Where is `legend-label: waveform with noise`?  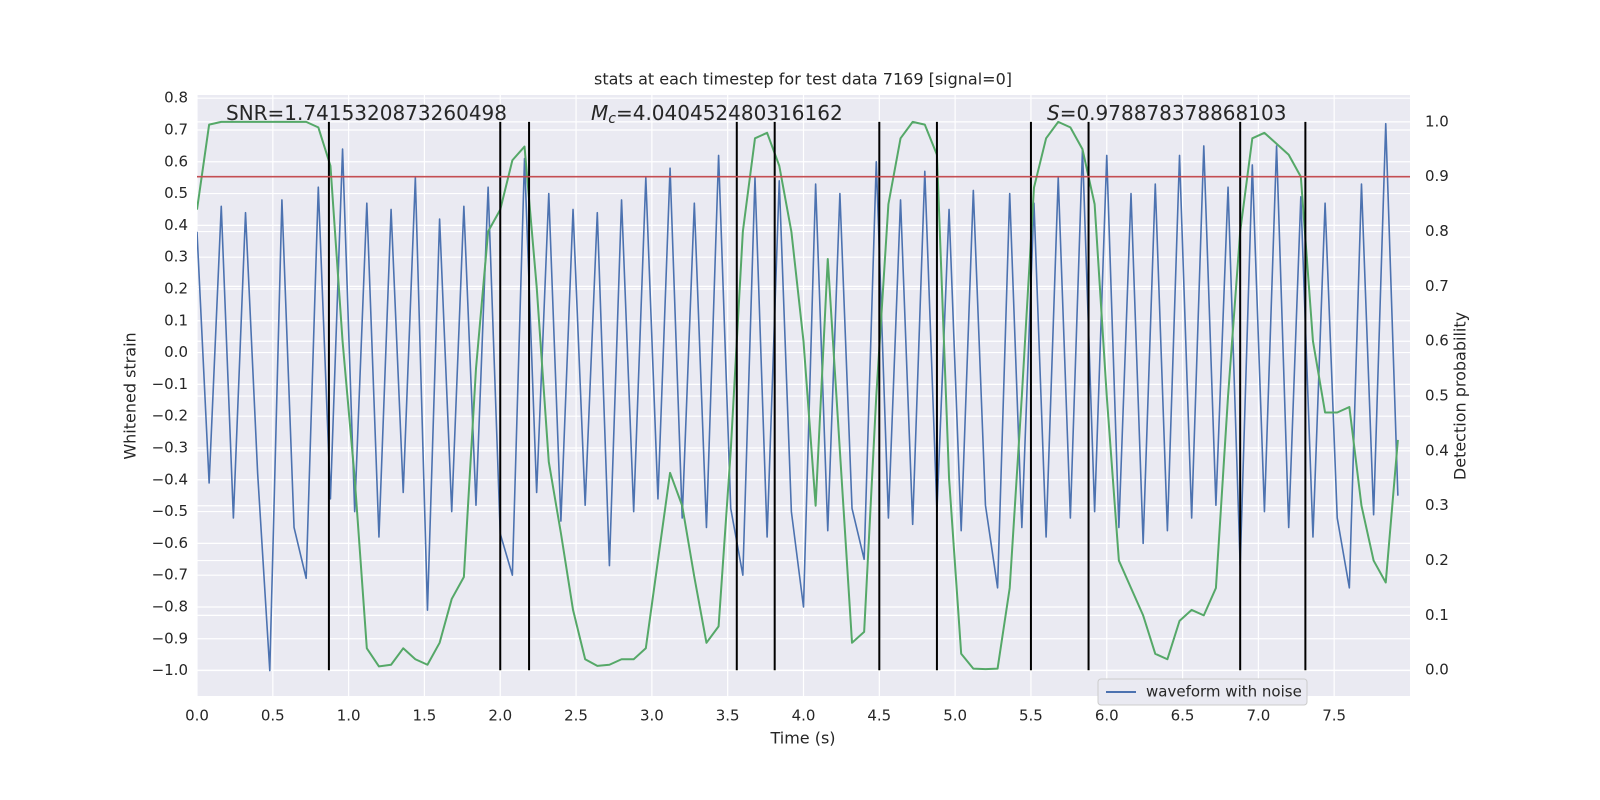 legend-label: waveform with noise is located at coordinates (1224, 692).